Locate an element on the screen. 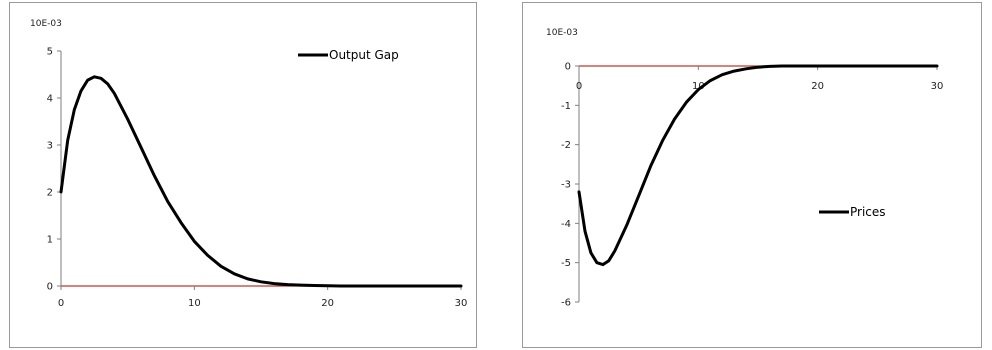 The height and width of the screenshot is (350, 992). chart-0-unit-label: 10E-03 is located at coordinates (46, 24).